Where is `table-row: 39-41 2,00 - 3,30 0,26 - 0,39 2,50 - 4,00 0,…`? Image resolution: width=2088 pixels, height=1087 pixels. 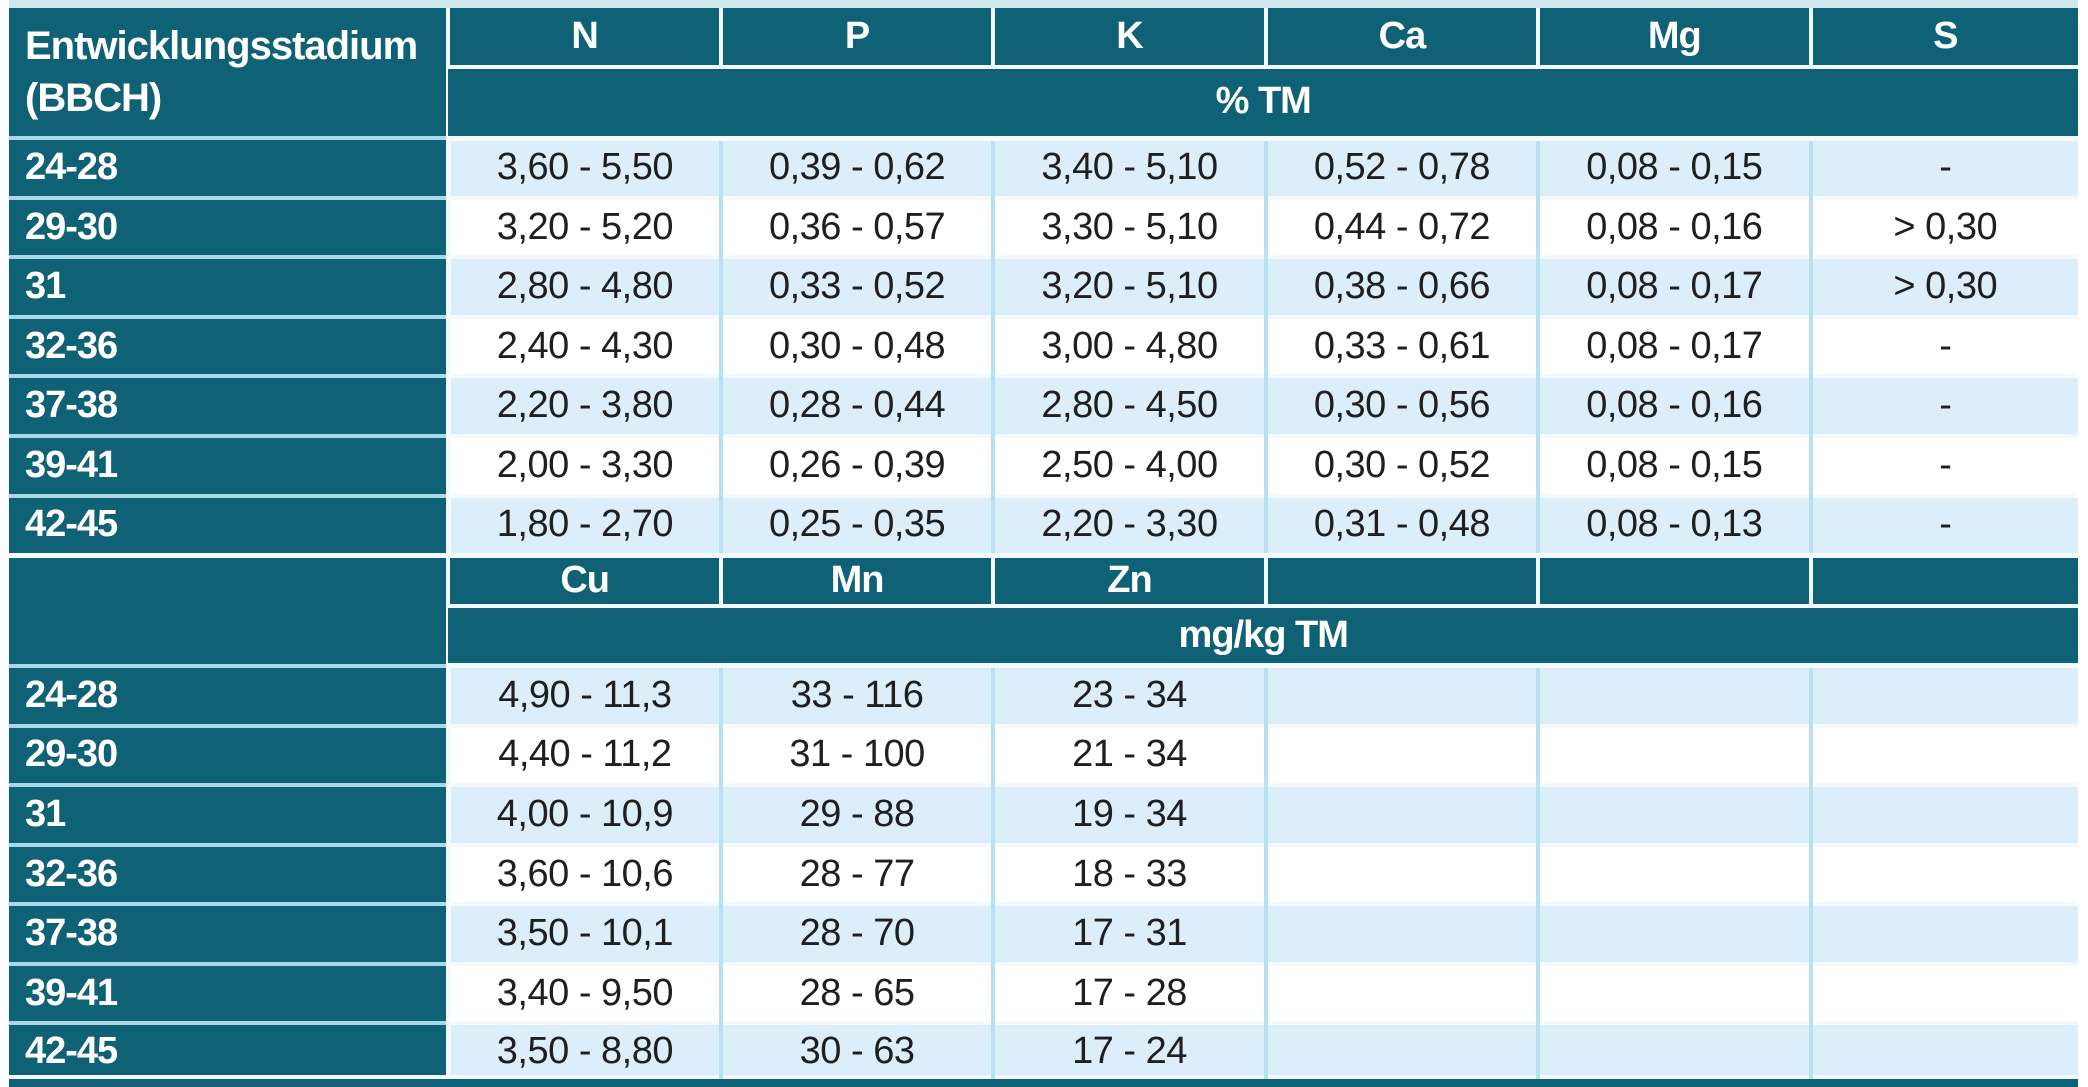 table-row: 39-41 2,00 - 3,30 0,26 - 0,39 2,50 - 4,00 0,… is located at coordinates (1043, 464).